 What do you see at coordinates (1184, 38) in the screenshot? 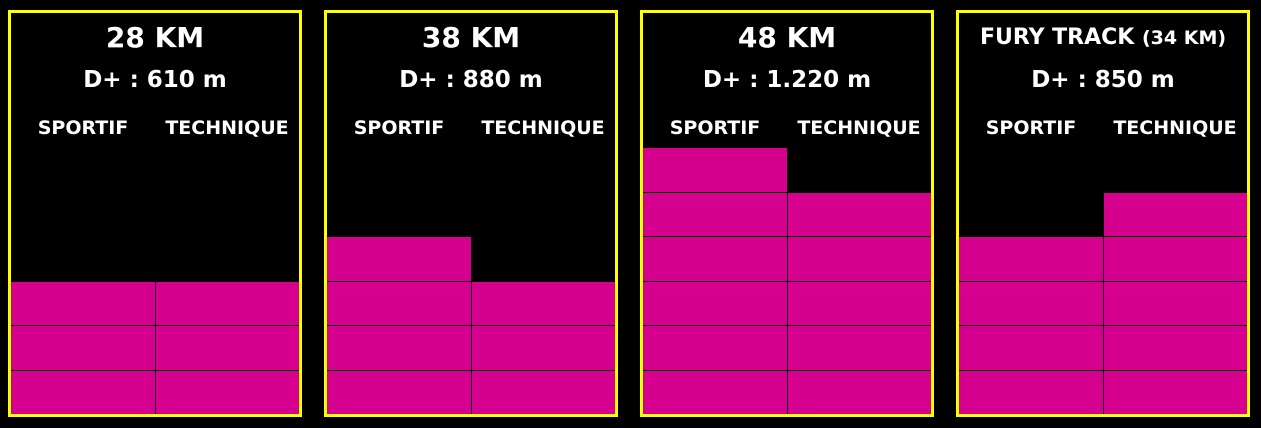
I see `panel-subtitle: (34 KM)` at bounding box center [1184, 38].